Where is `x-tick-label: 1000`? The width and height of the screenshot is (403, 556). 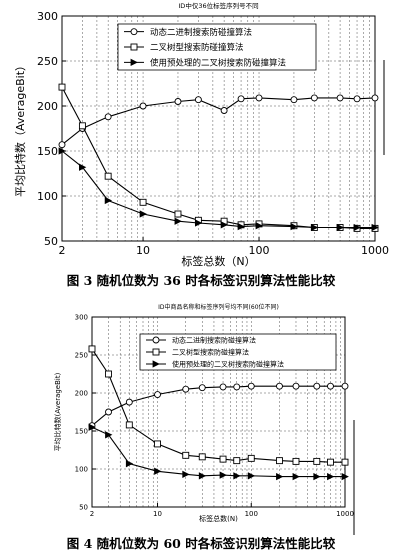 x-tick-label: 1000 is located at coordinates (375, 250).